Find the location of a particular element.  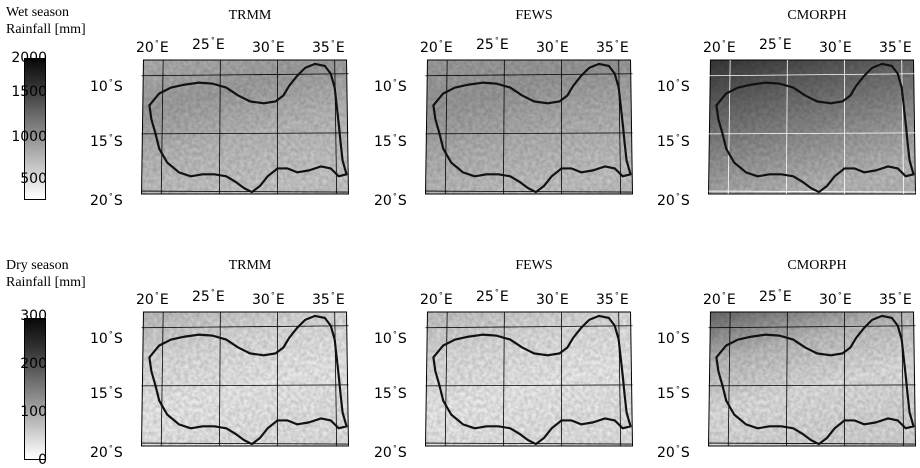

colorbar-tick: 0 is located at coordinates (42, 460).